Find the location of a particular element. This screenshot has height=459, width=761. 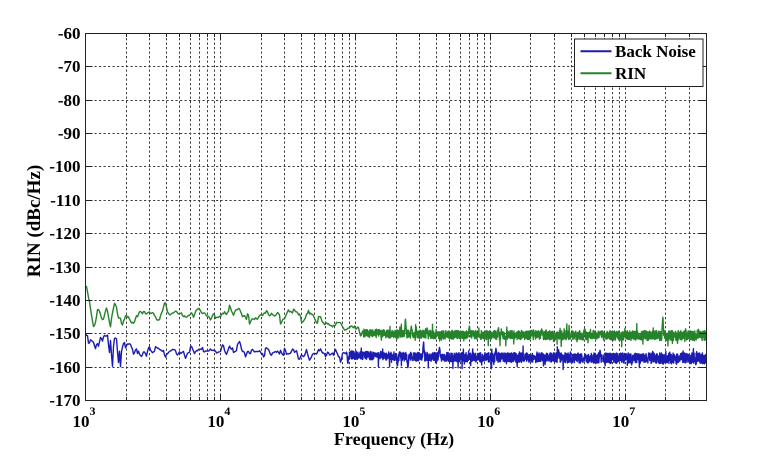

svg-text: -70 is located at coordinates (69, 66).